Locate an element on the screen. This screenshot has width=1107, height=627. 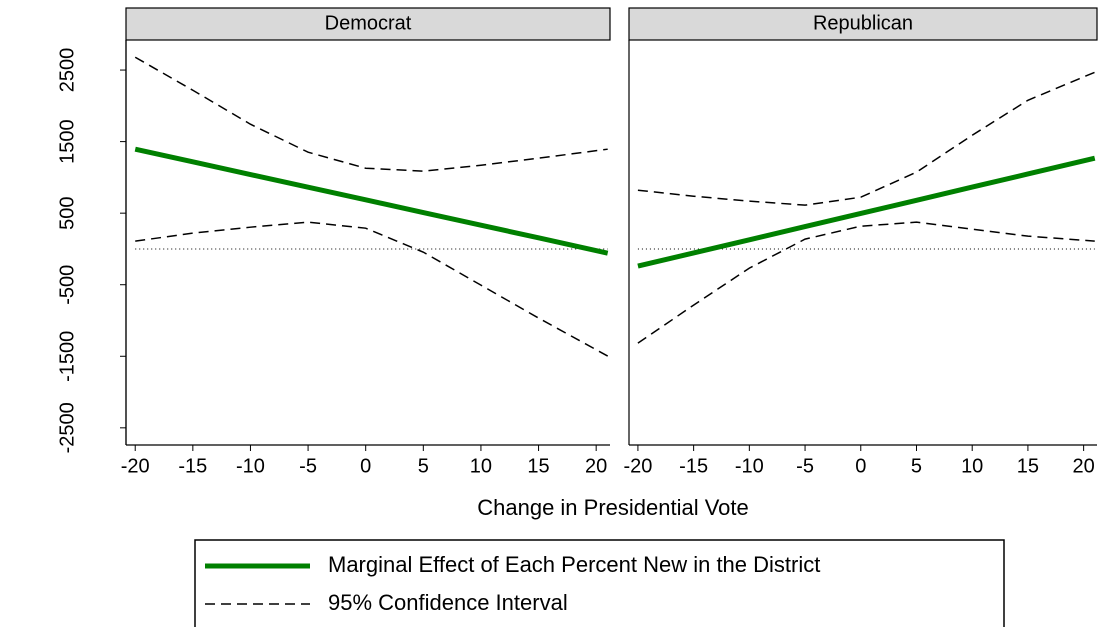
y-tick-label: -2500 is located at coordinates (67, 427).